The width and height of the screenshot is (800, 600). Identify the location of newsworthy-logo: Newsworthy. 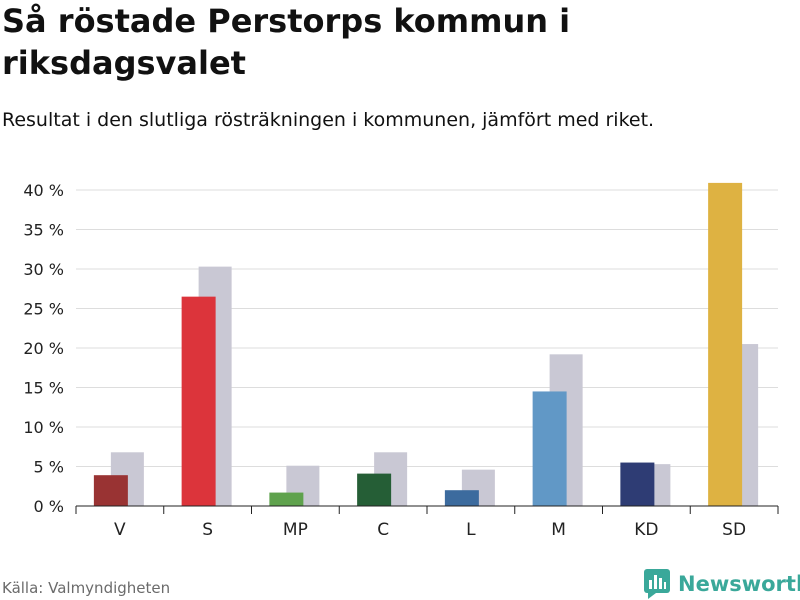
(722, 584).